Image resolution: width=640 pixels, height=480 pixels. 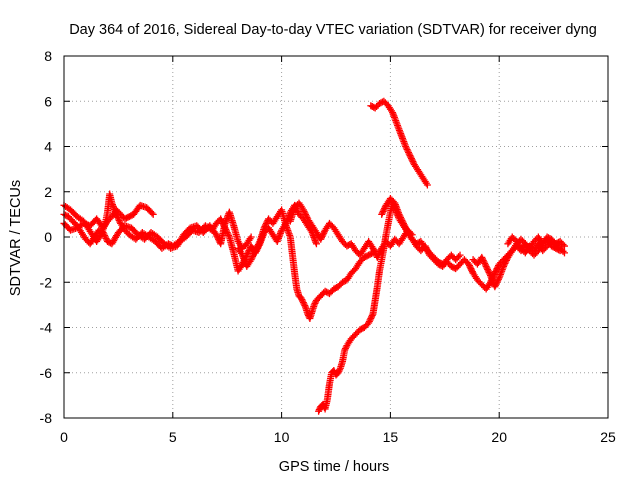 I want to click on y-tick-label: 4, so click(x=48, y=147).